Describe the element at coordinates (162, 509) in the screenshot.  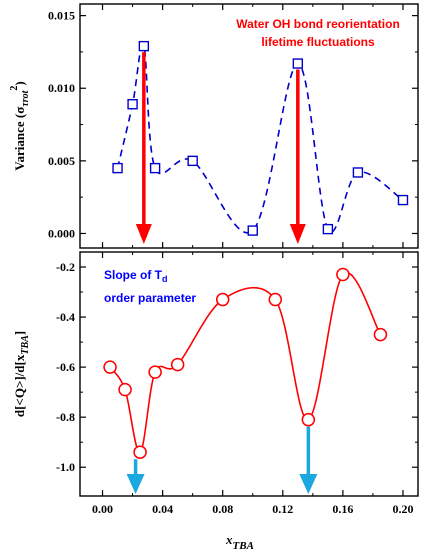
I see `x-tick-label: 0.04` at that location.